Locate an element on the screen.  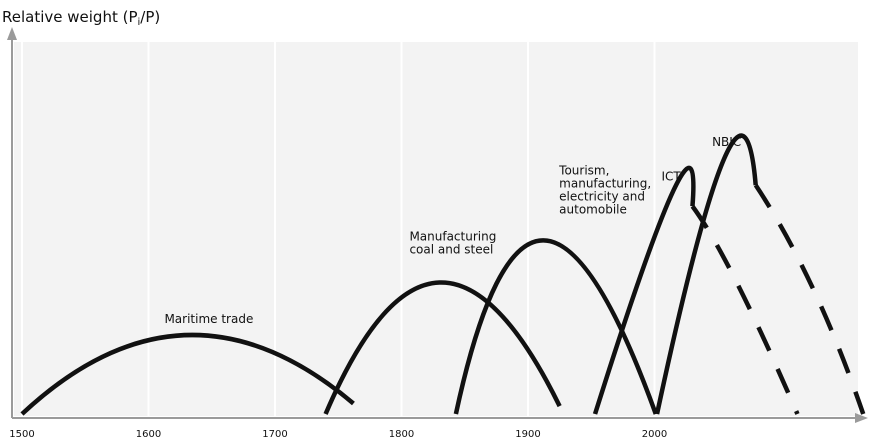
x-tick-label-1900: 1900 is located at coordinates (527, 434).